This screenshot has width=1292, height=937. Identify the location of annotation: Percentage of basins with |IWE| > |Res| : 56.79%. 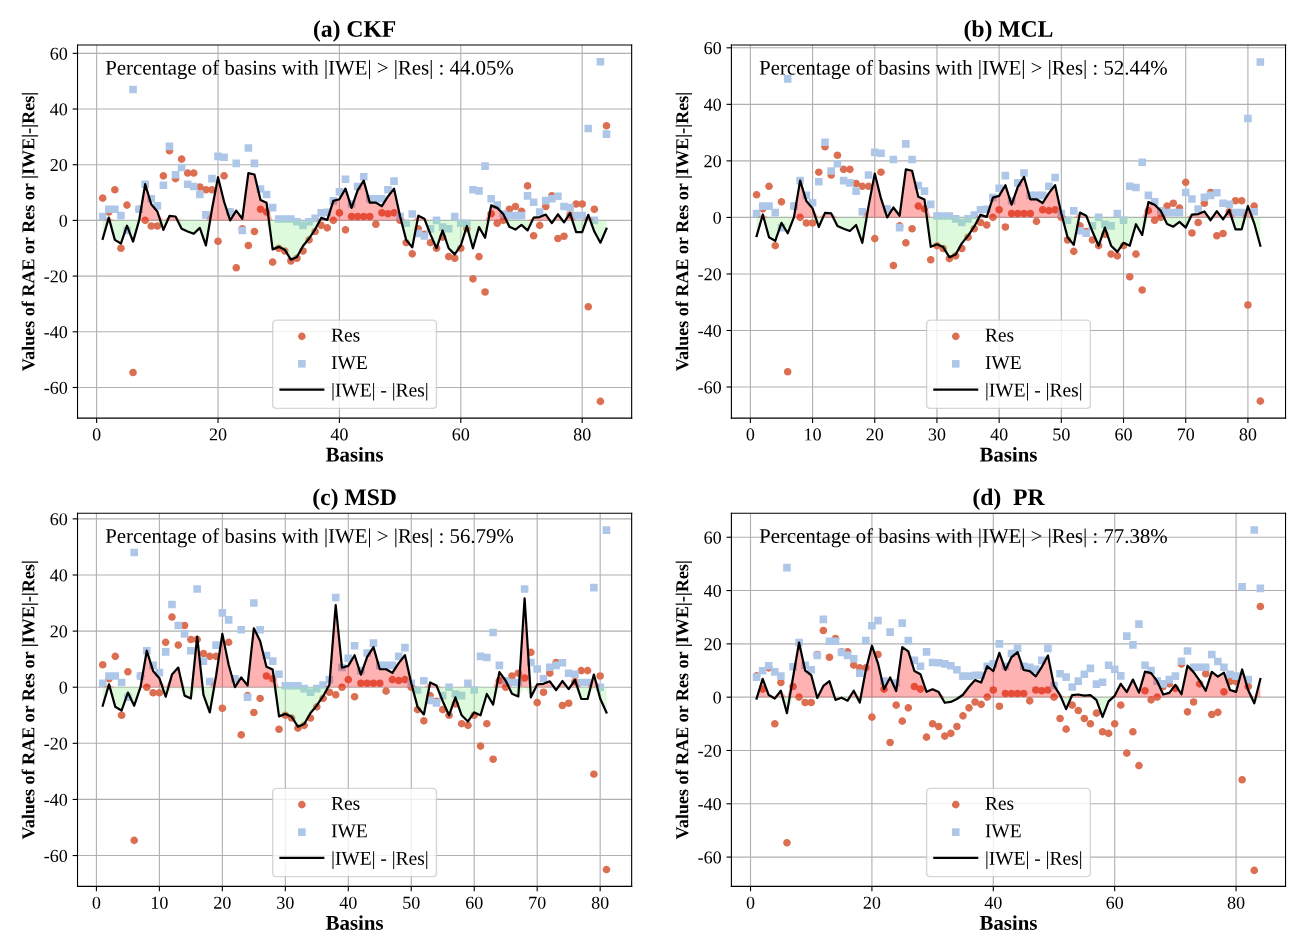
(309, 538).